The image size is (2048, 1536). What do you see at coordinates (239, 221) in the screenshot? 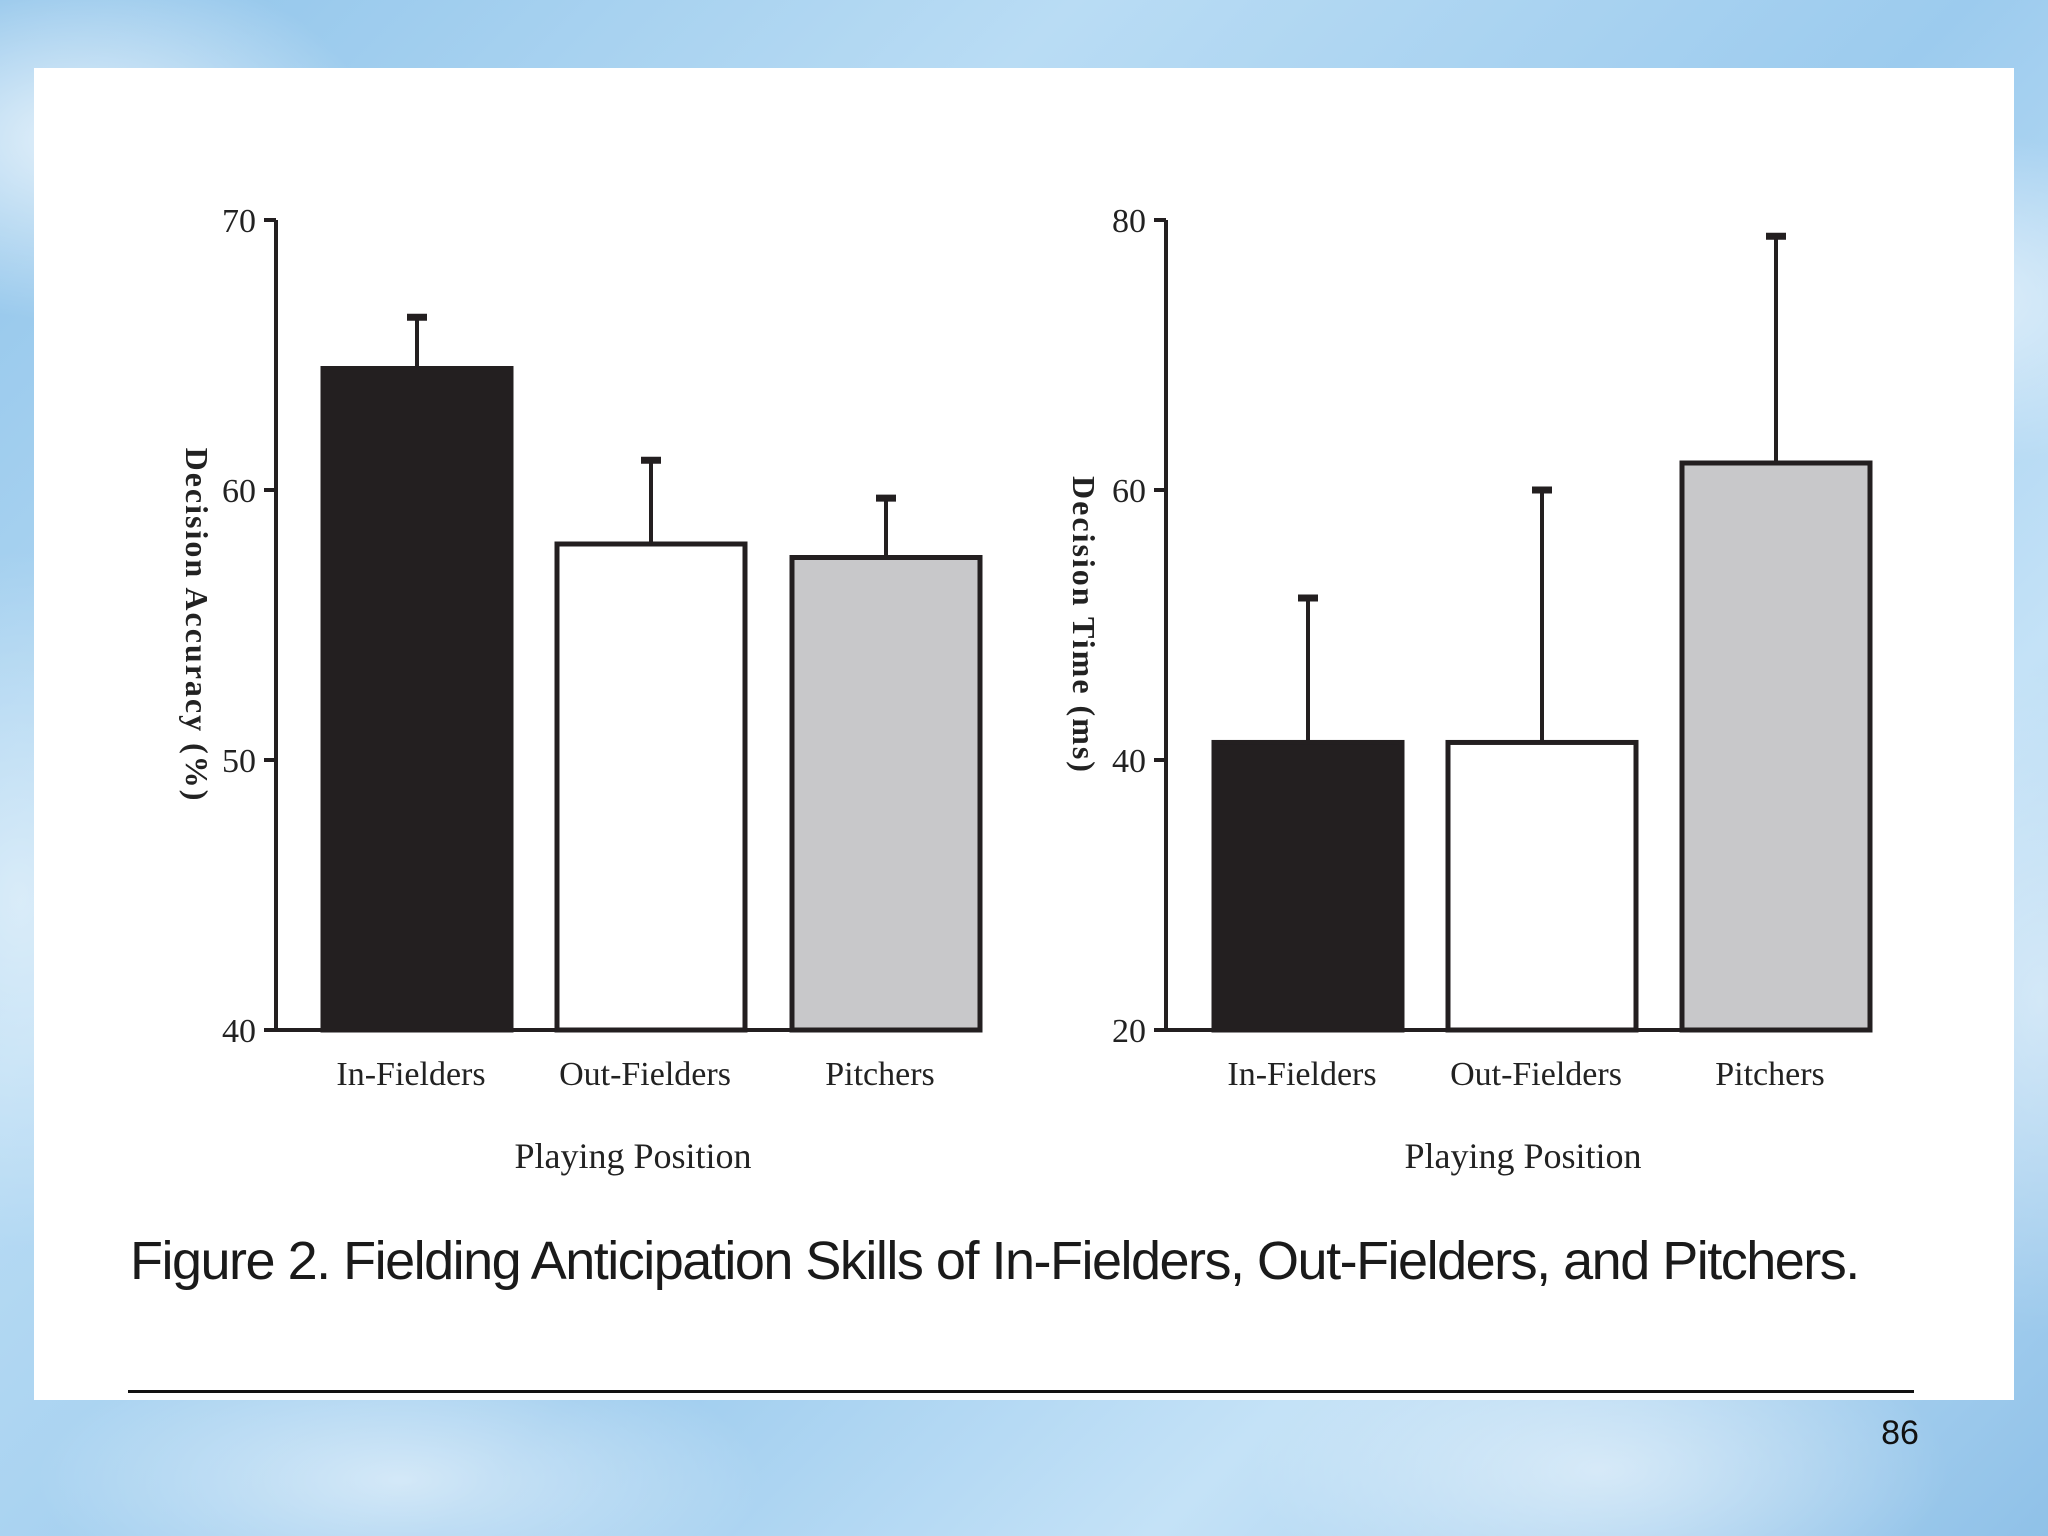
I see `y-tick-label-70: 70` at bounding box center [239, 221].